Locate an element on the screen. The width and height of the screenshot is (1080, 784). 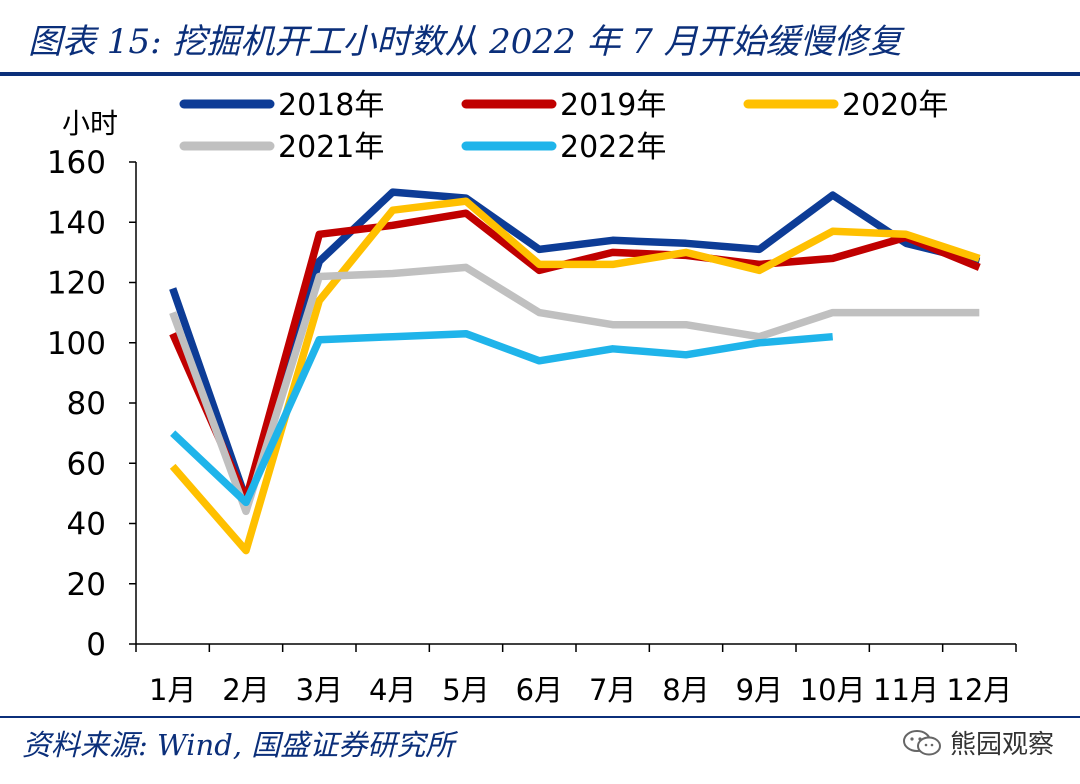
legend-label: 2021年 is located at coordinates (331, 147).